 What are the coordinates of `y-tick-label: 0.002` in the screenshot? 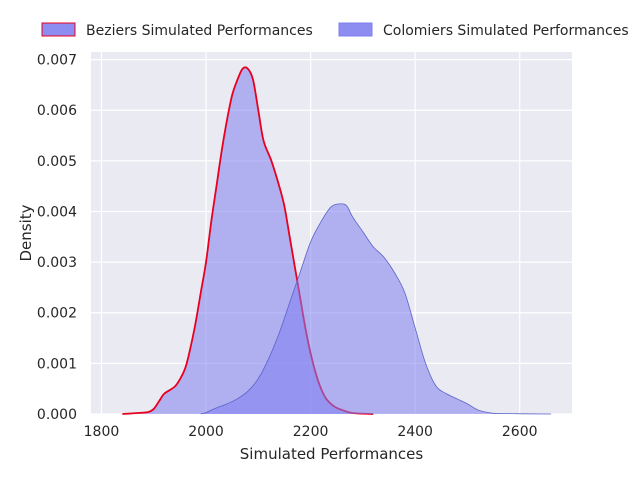 It's located at (57, 314).